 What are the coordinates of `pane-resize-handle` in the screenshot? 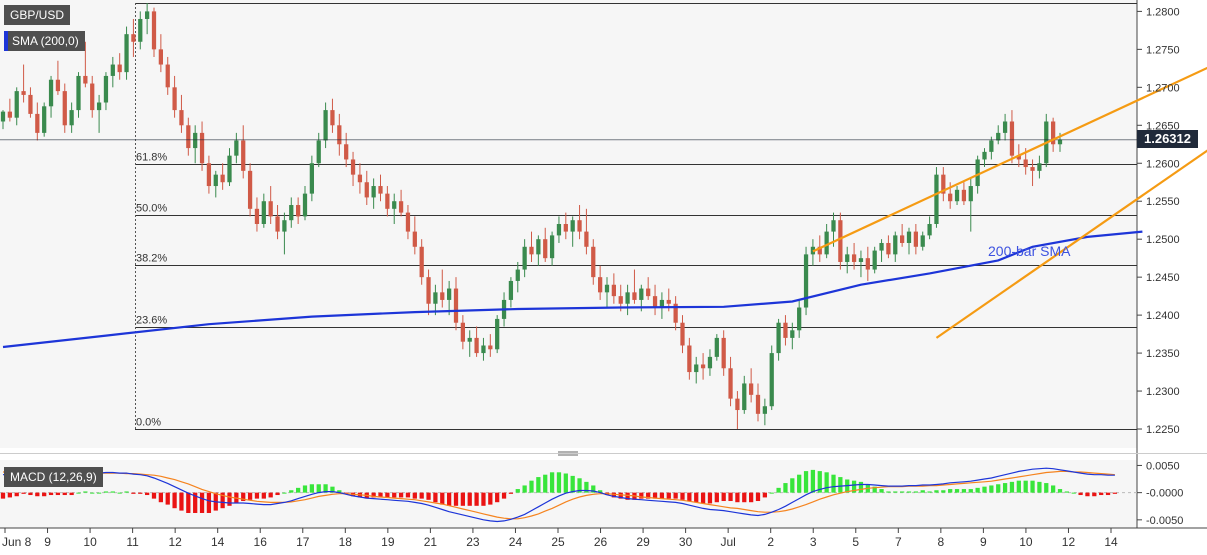 It's located at (568, 453).